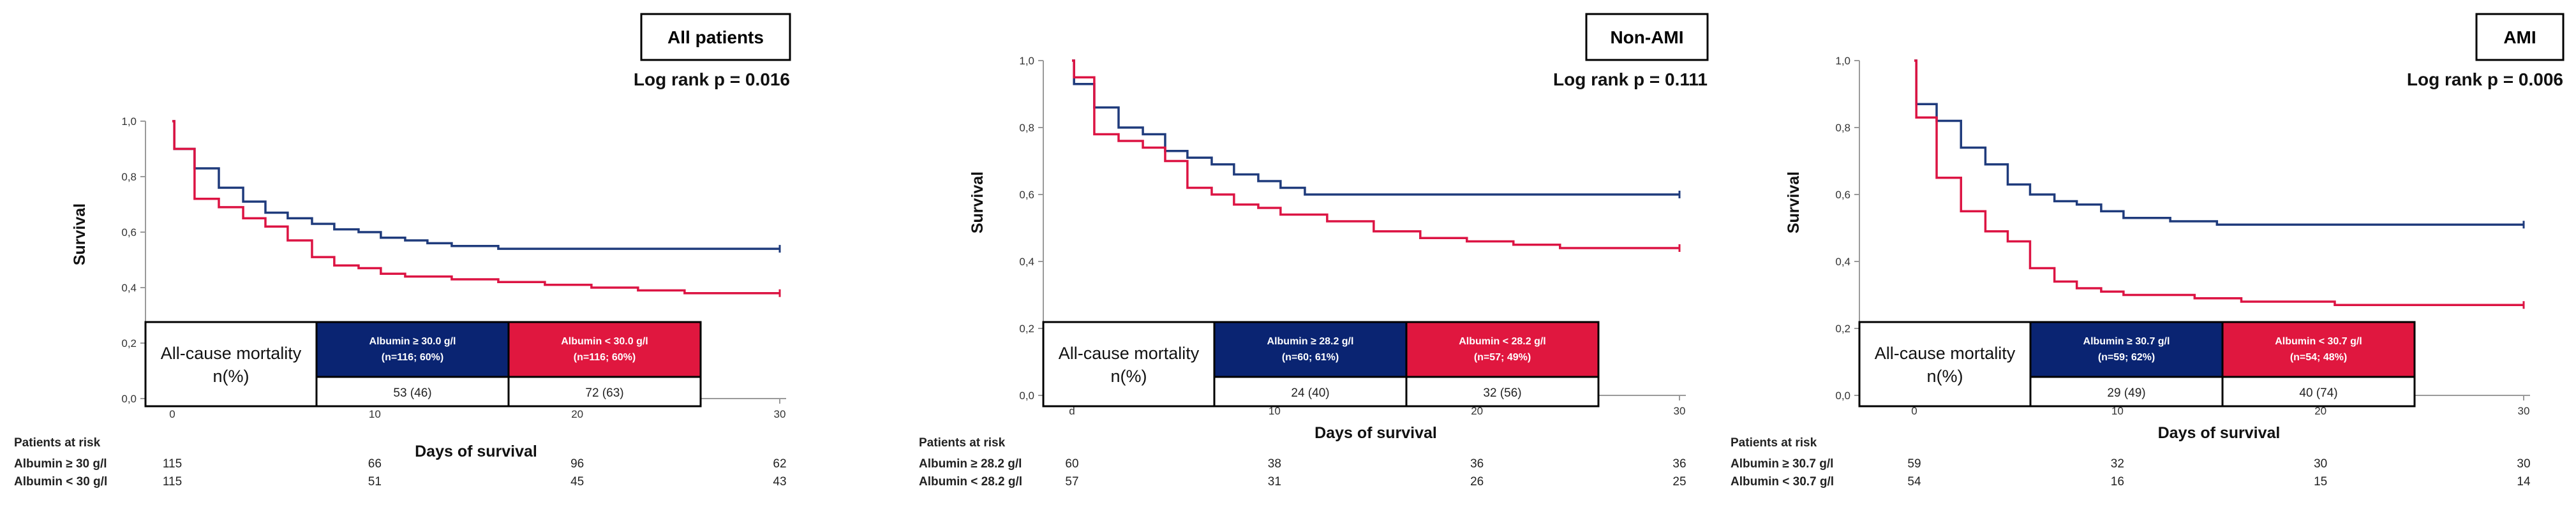 This screenshot has height=514, width=2576. What do you see at coordinates (2318, 341) in the screenshot?
I see `table-low-header-title: Albumin < 30.7 g/l` at bounding box center [2318, 341].